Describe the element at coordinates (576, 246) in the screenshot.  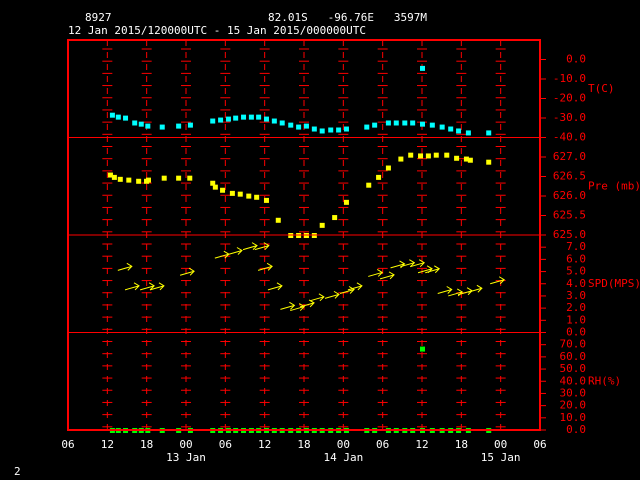
I see `y-tick-label: 7.0` at that location.